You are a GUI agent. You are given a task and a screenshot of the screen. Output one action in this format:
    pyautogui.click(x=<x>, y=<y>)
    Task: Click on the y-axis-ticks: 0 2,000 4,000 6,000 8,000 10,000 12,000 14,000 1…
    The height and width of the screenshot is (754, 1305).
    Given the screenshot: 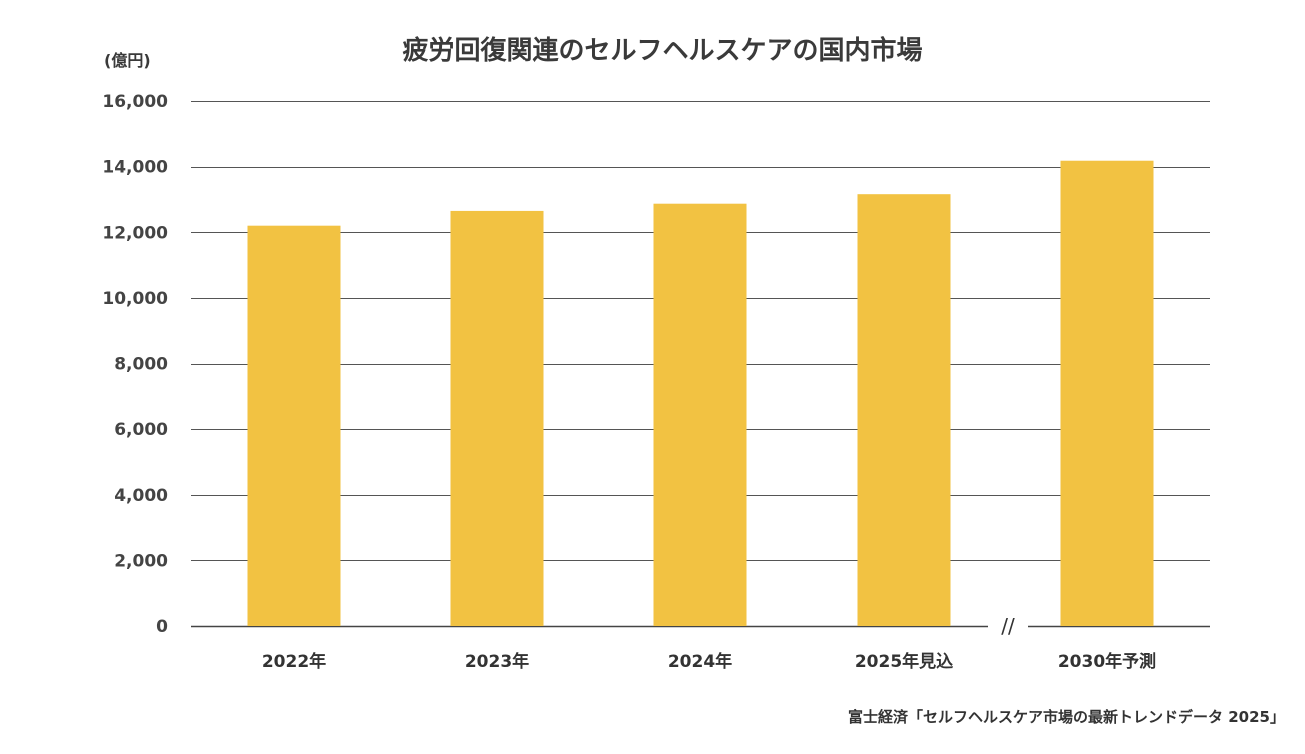 What is the action you would take?
    pyautogui.click(x=135, y=364)
    